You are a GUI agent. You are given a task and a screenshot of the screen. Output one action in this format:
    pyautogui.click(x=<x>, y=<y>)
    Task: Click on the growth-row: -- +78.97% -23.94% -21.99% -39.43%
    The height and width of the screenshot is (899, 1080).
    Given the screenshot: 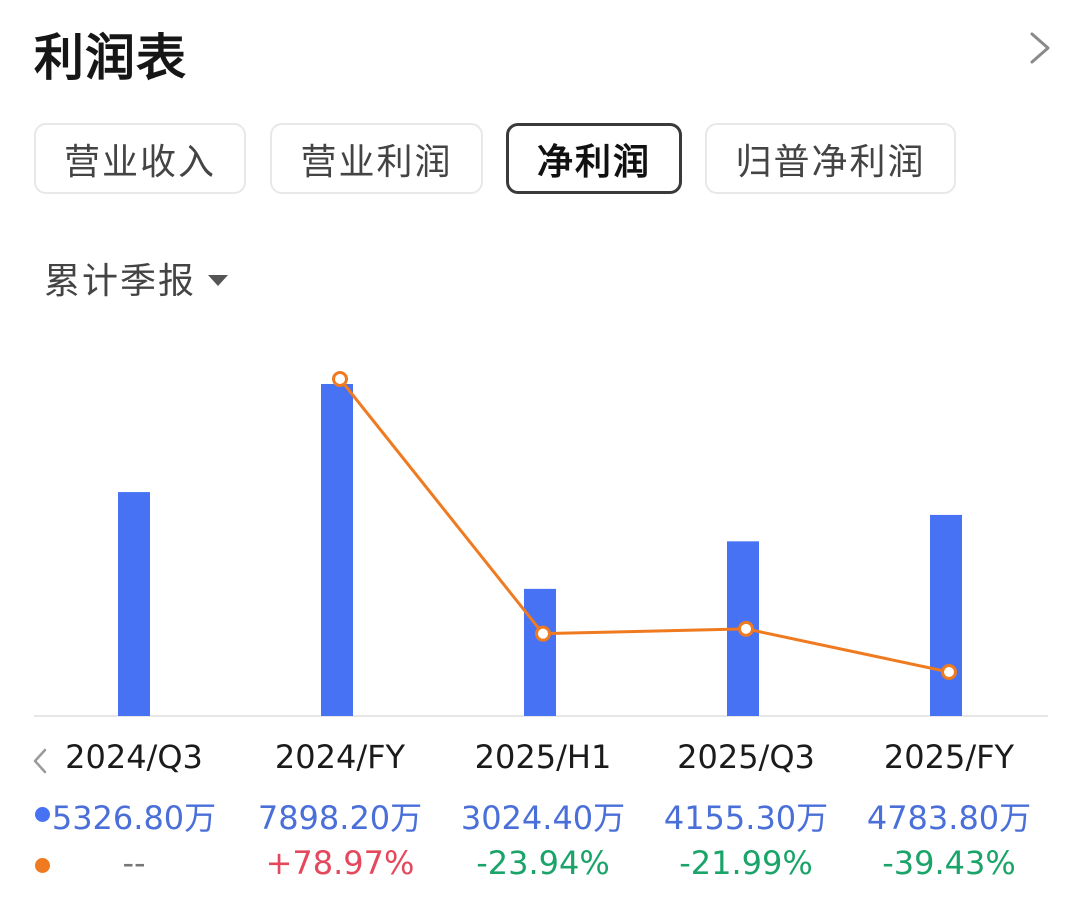 What is the action you would take?
    pyautogui.click(x=540, y=866)
    